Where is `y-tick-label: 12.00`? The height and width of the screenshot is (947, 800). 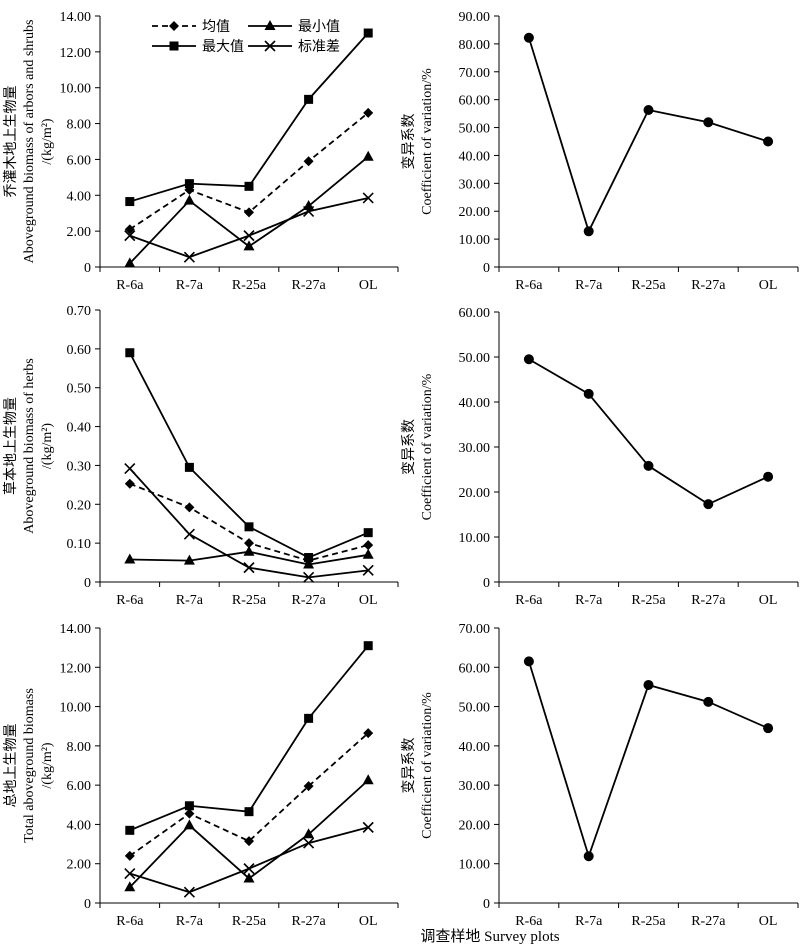
y-tick-label: 12.00 is located at coordinates (76, 668).